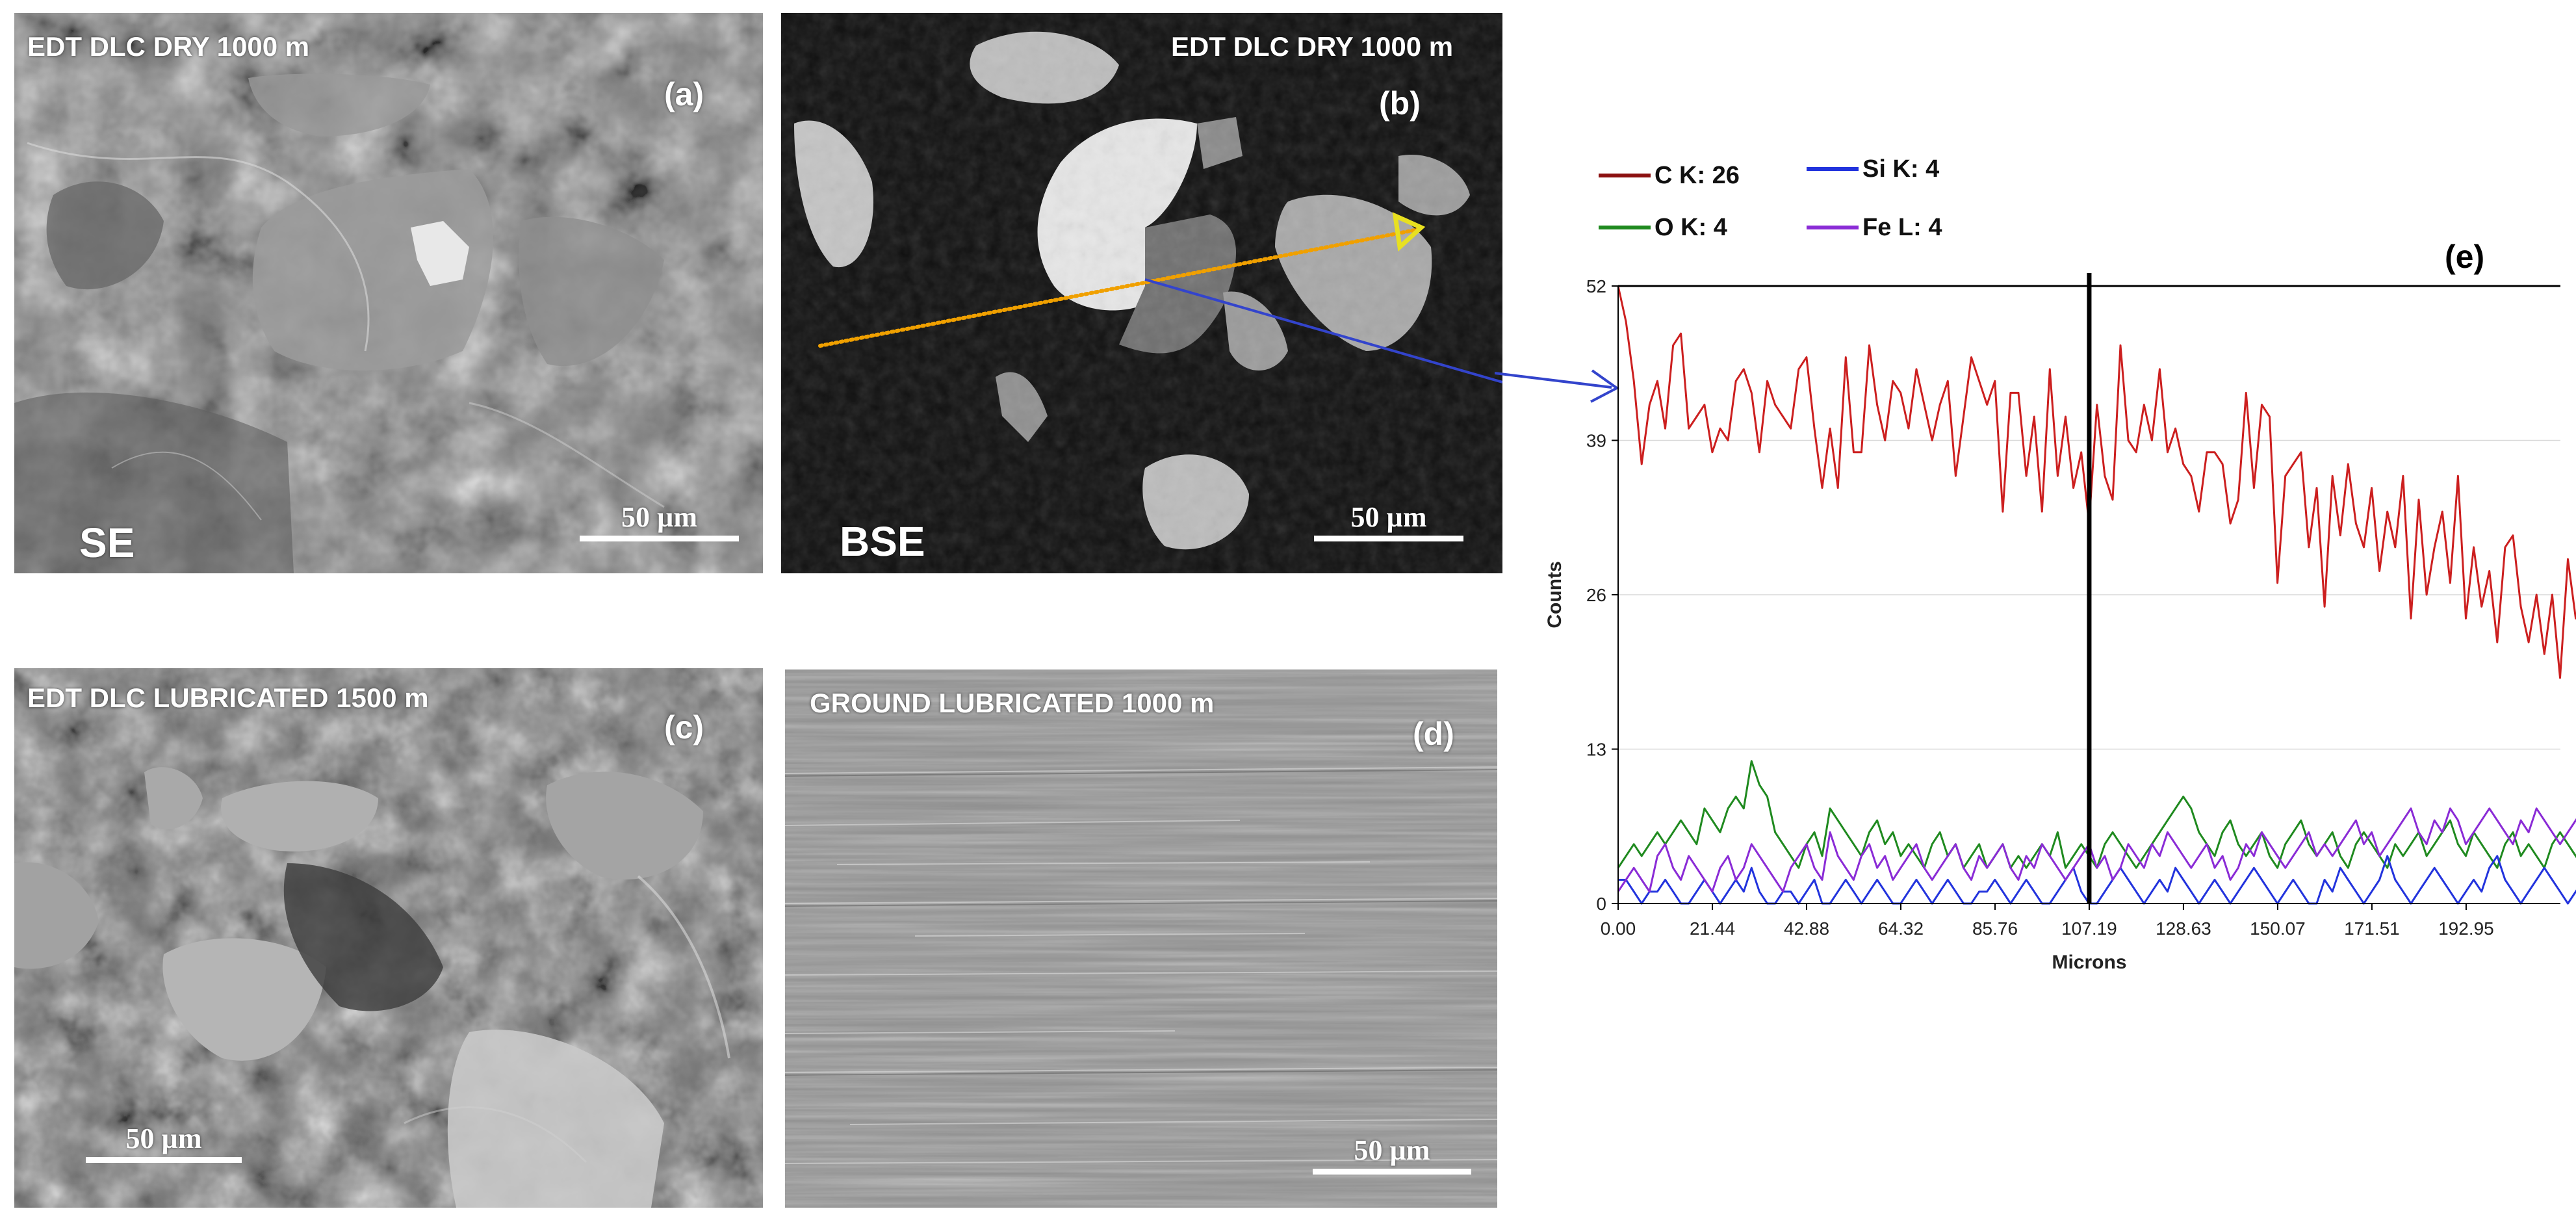  Describe the element at coordinates (2096, 482) in the screenshot. I see `series-line-c` at that location.